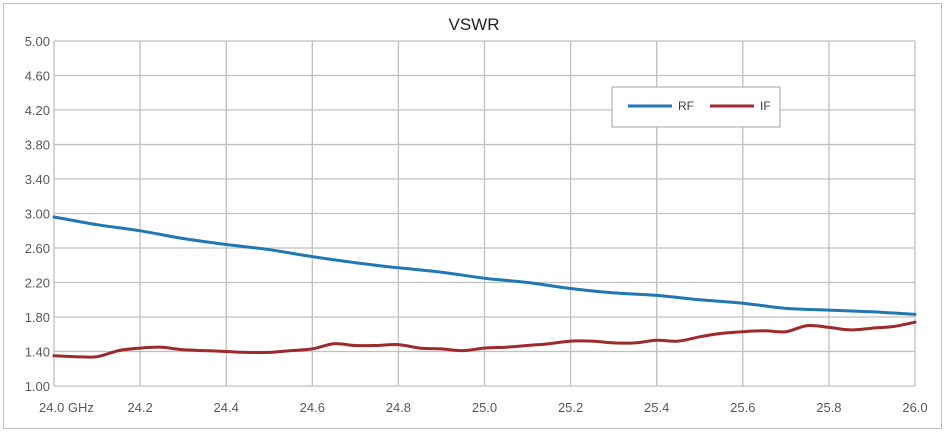  Describe the element at coordinates (226, 407) in the screenshot. I see `x-tick-label: 24.4` at that location.